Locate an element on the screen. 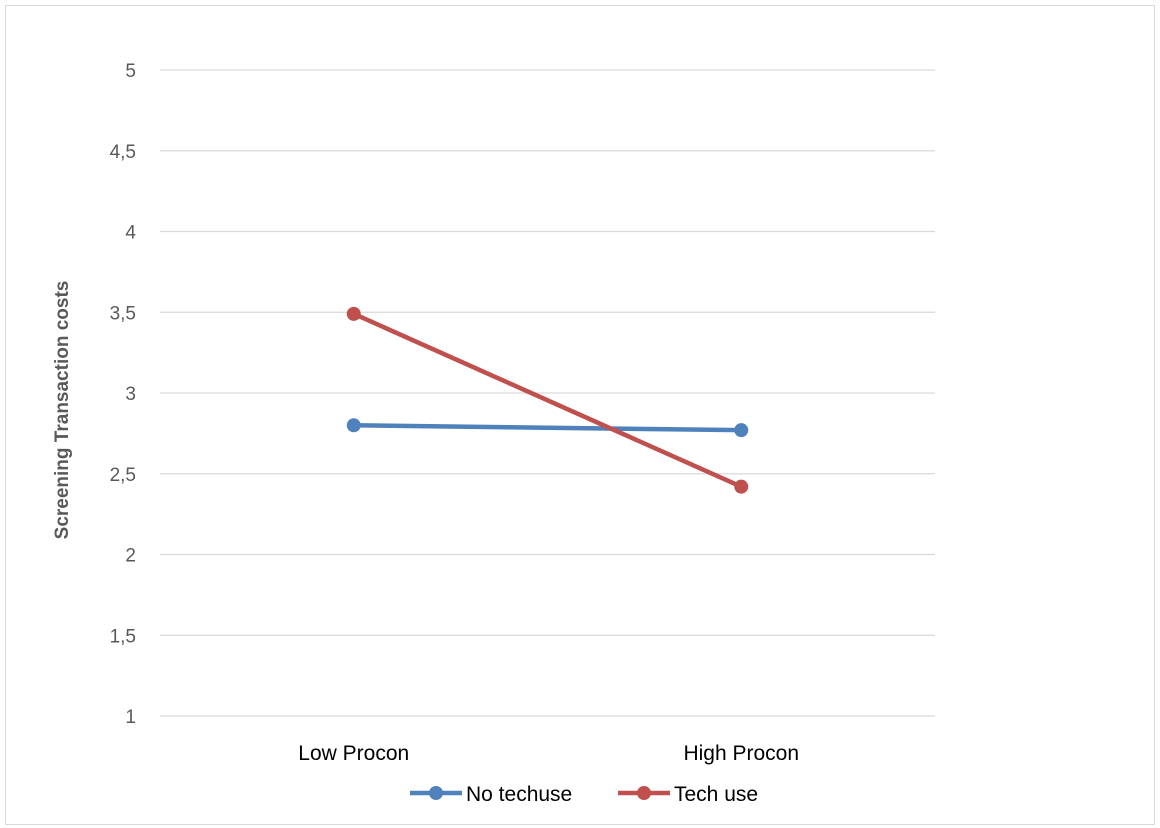 Image resolution: width=1160 pixels, height=828 pixels. y-tick-label: 3,5 is located at coordinates (123, 313).